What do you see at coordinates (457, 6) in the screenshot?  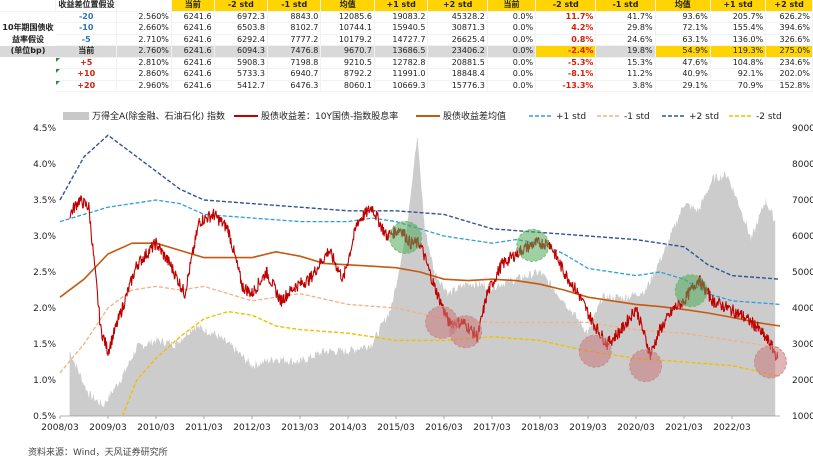 I see `table-header-cell: +2 std` at bounding box center [457, 6].